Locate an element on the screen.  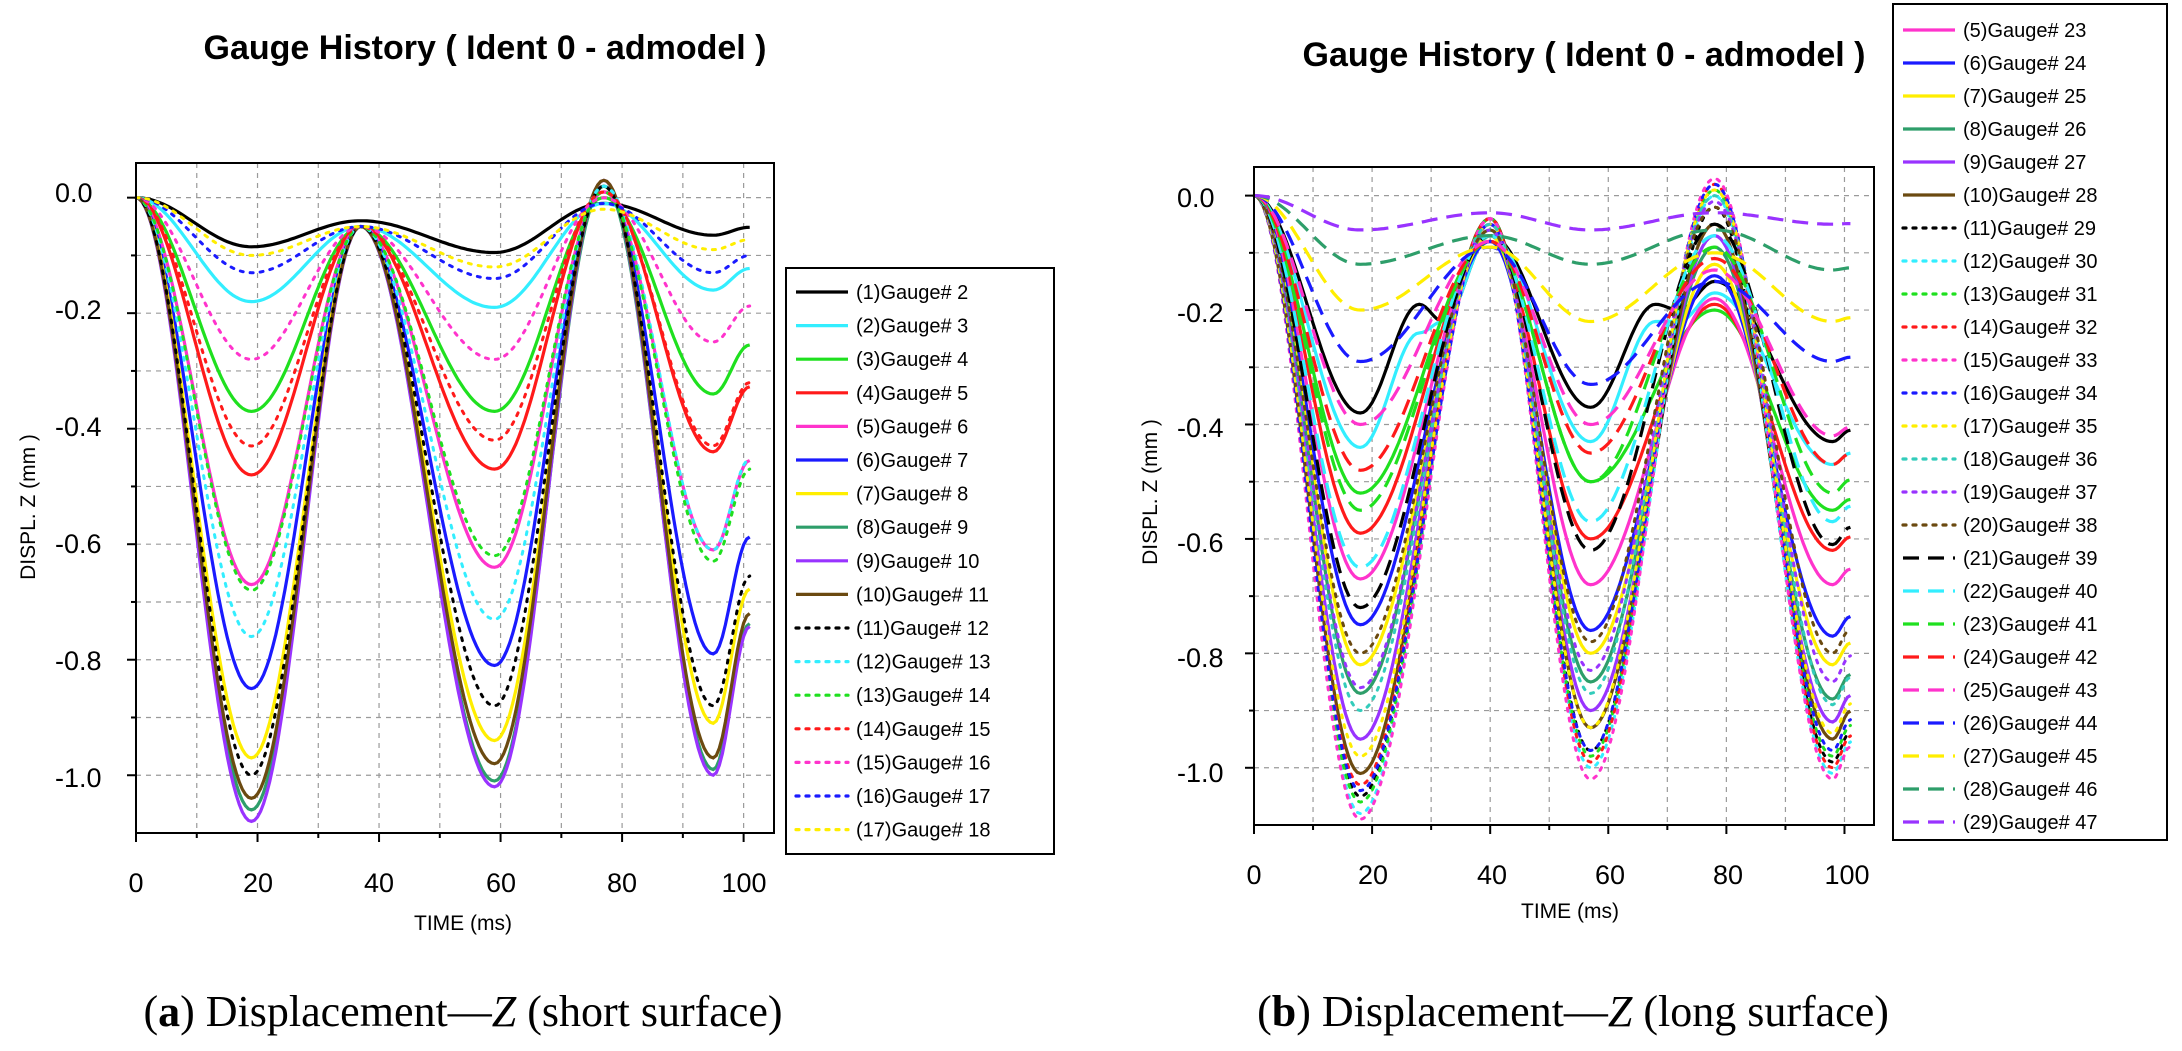
legend-label: (23)Gauge# 41 is located at coordinates (2030, 625).